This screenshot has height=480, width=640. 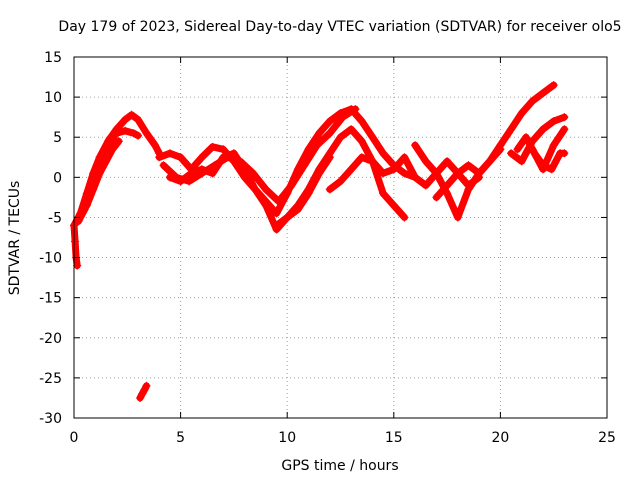 I want to click on y-tick-label: 5, so click(x=57, y=138).